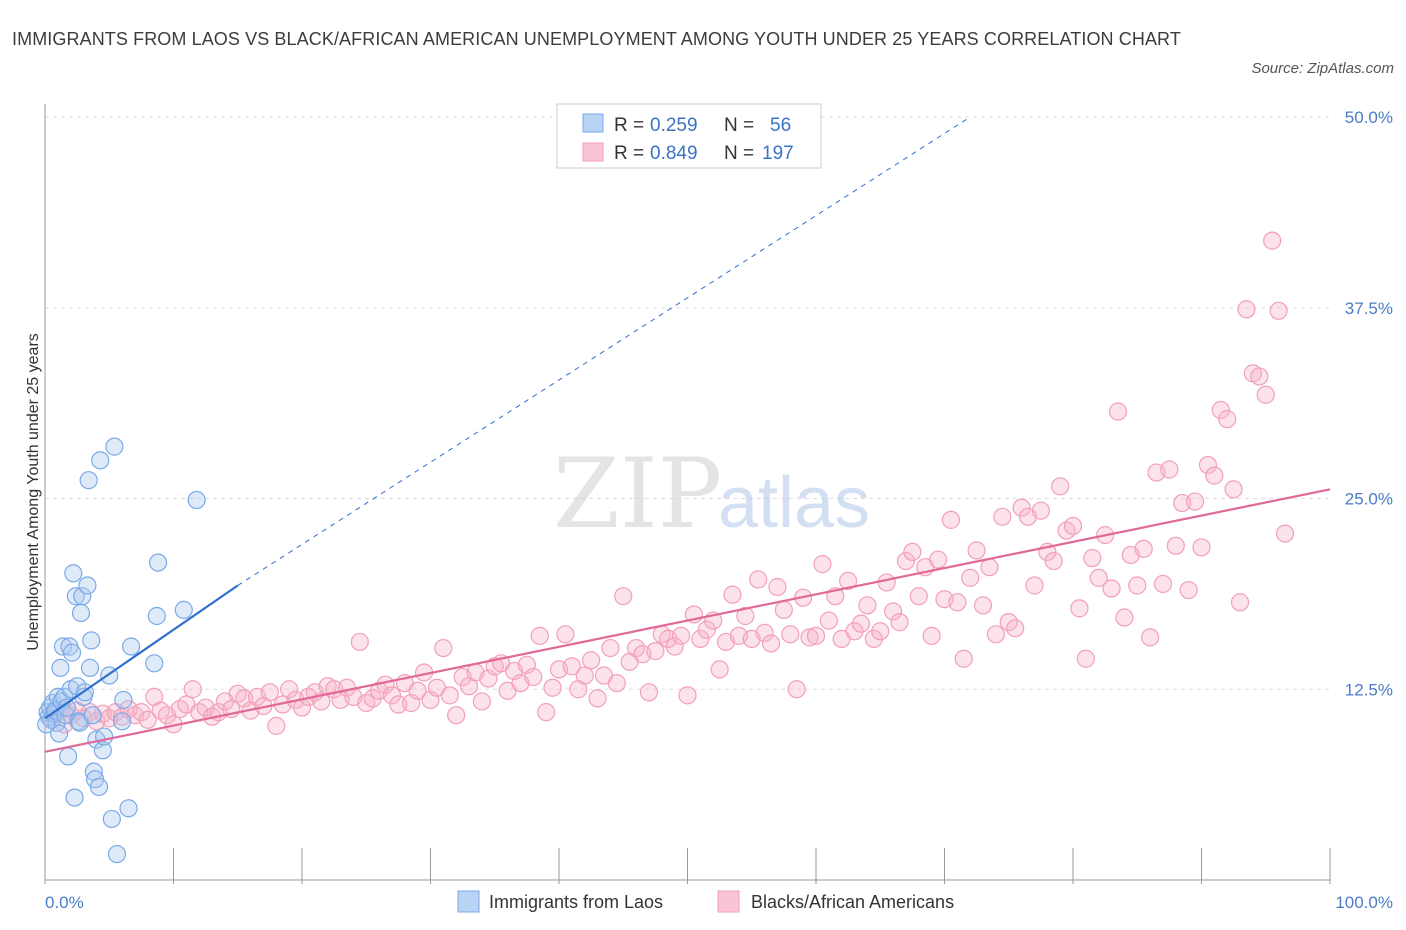 The image size is (1406, 930). I want to click on y-tick-label-2: 37.5%, so click(1369, 308).